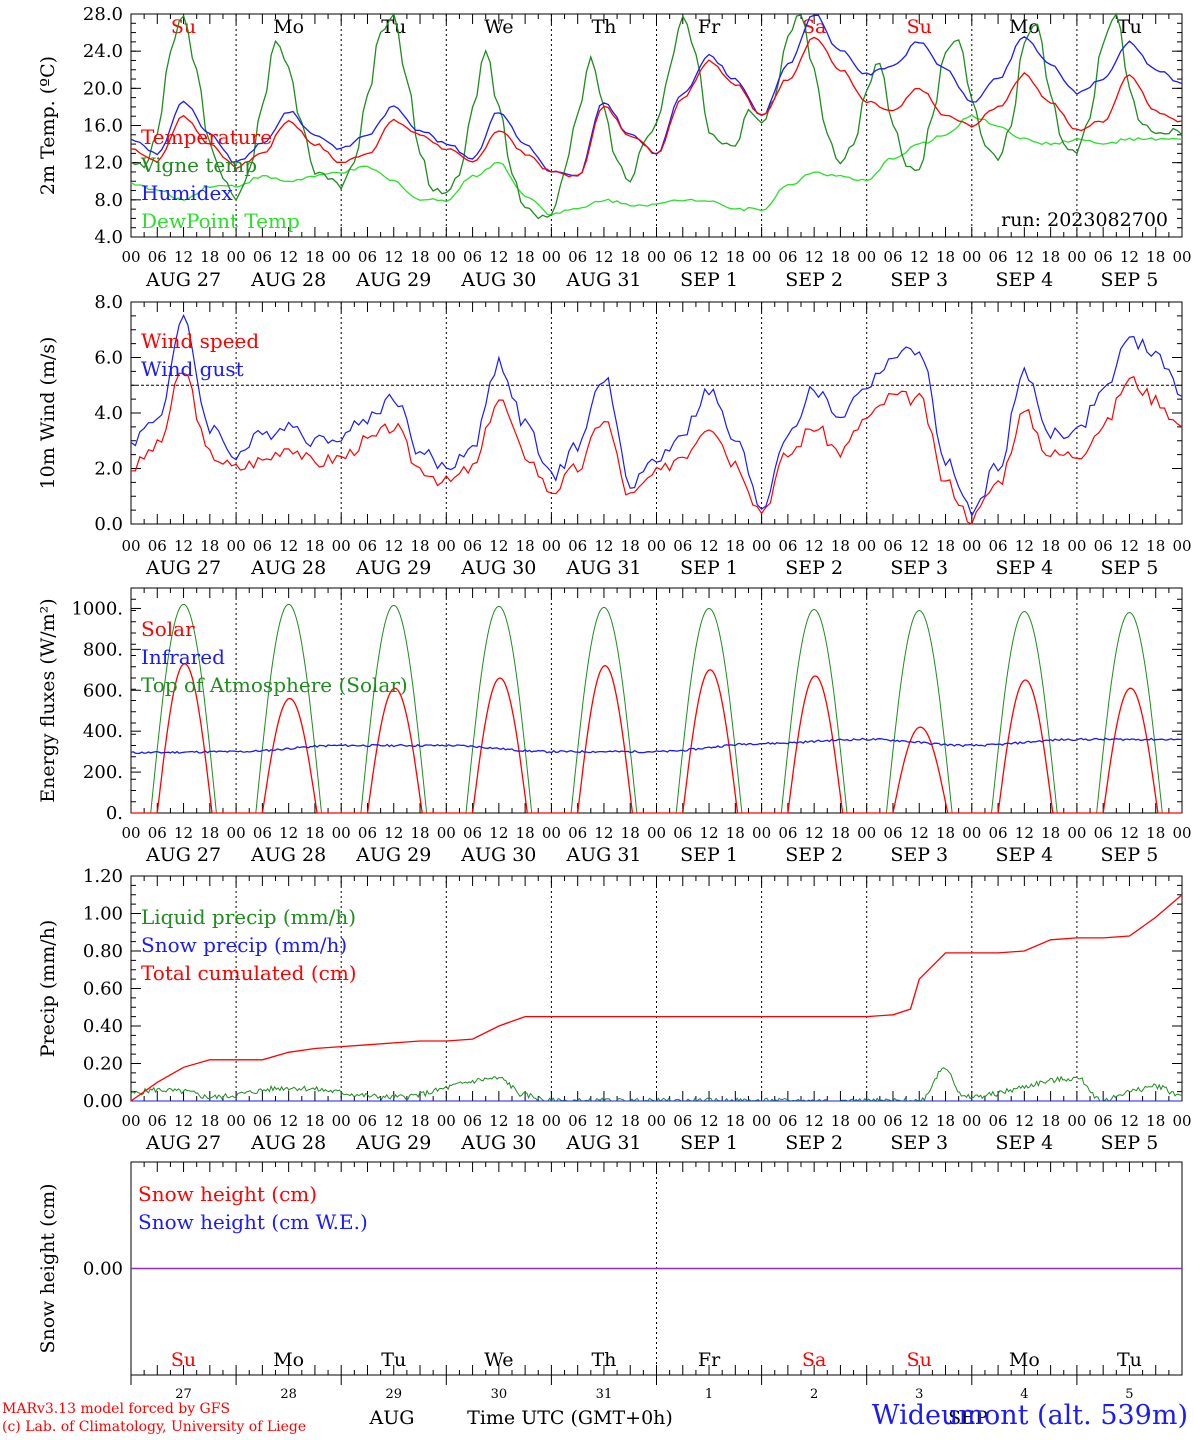 This screenshot has width=1194, height=1440. What do you see at coordinates (227, 1194) in the screenshot?
I see `legend-snow-height-cm: Snow height (cm)` at bounding box center [227, 1194].